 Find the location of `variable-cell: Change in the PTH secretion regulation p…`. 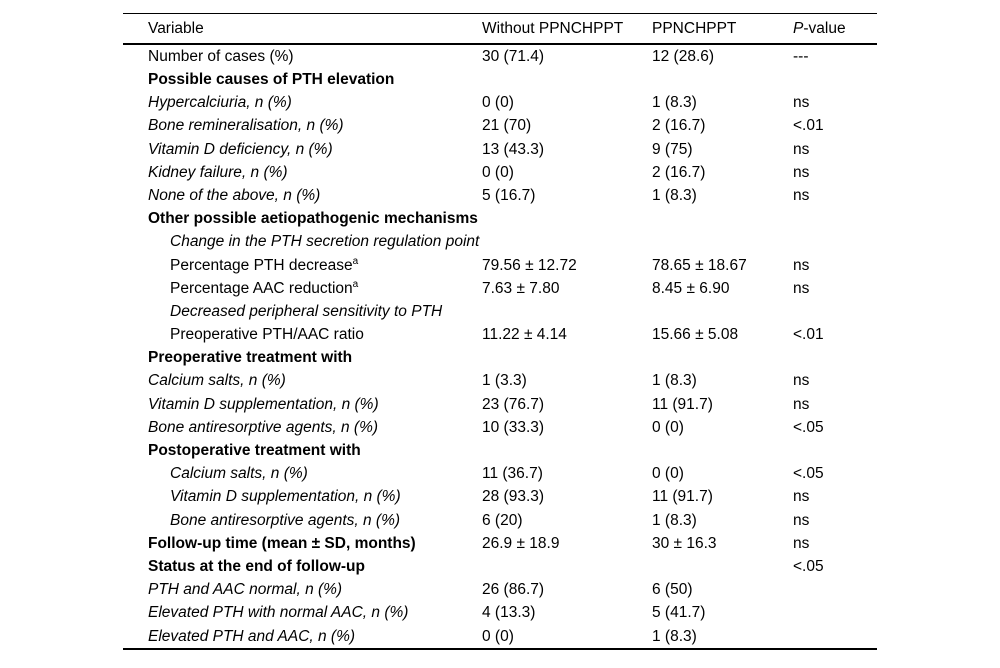

variable-cell: Change in the PTH secretion regulation p… is located at coordinates (325, 242).